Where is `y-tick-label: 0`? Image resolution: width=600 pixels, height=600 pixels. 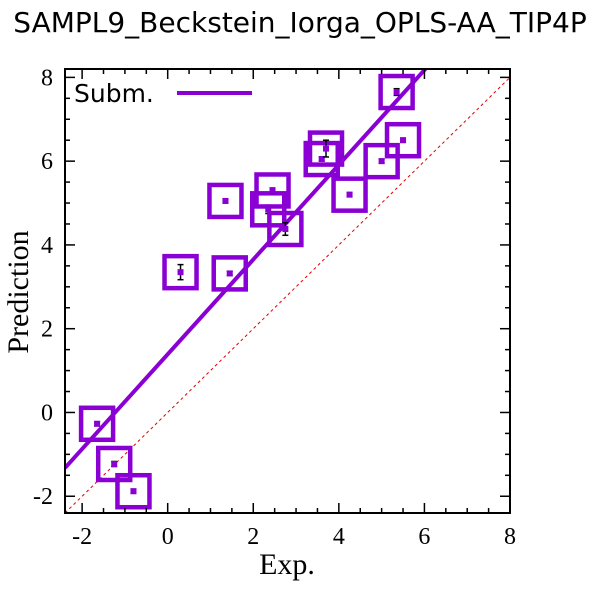
y-tick-label: 0 is located at coordinates (47, 413).